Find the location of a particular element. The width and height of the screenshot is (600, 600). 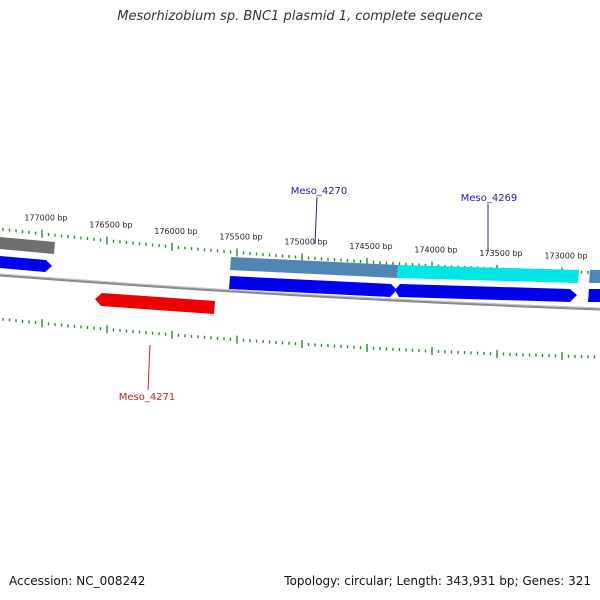

gene-feature-gray is located at coordinates (27, 245).